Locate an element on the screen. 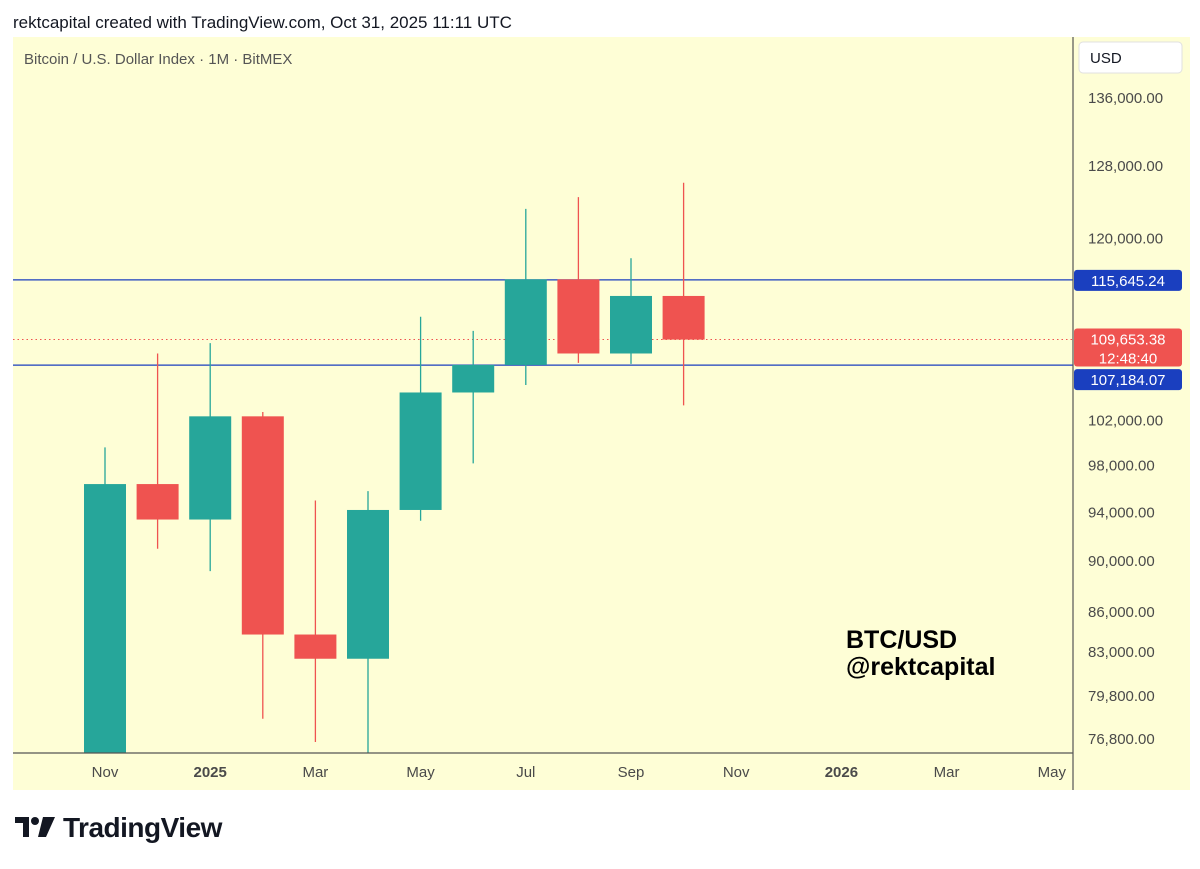  currency-button: USD is located at coordinates (1130, 57).